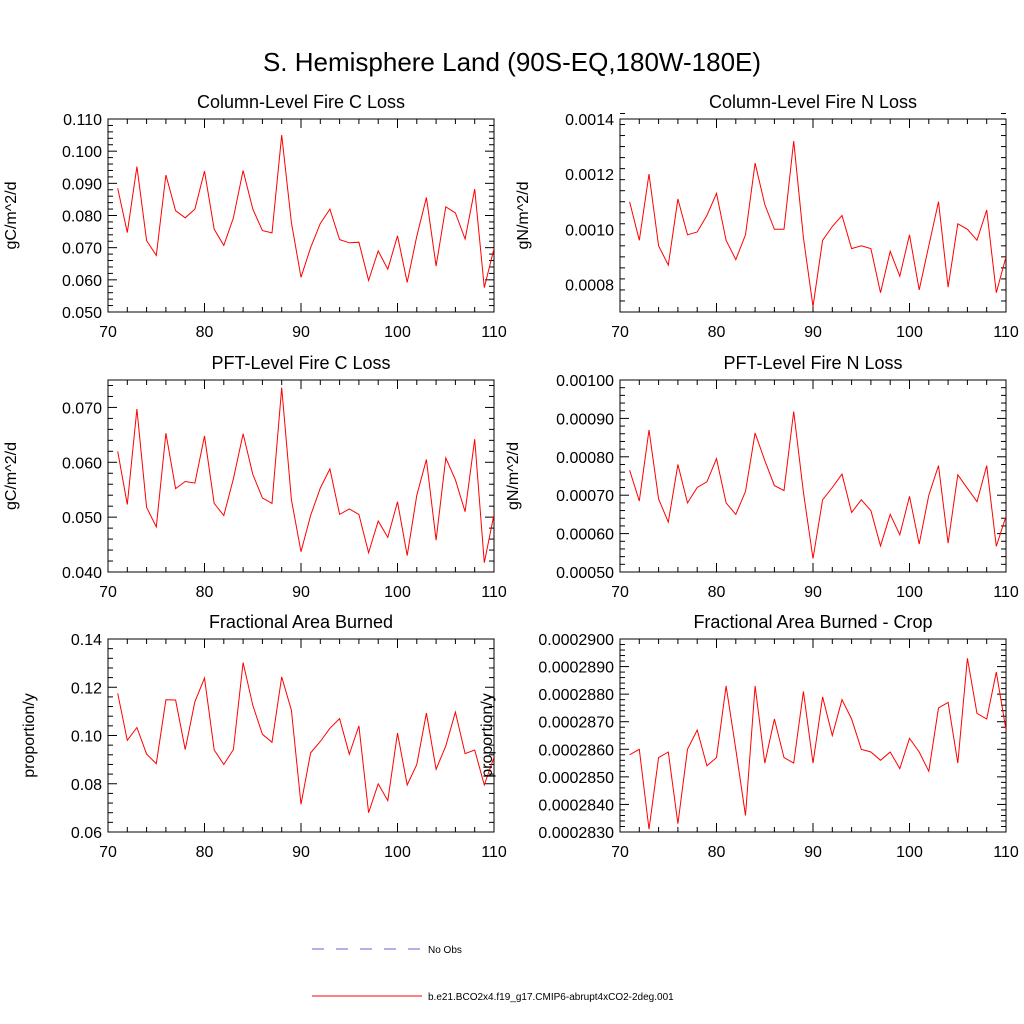 The height and width of the screenshot is (1024, 1024). What do you see at coordinates (576, 723) in the screenshot?
I see `y-tick-label: 0.0002870` at bounding box center [576, 723].